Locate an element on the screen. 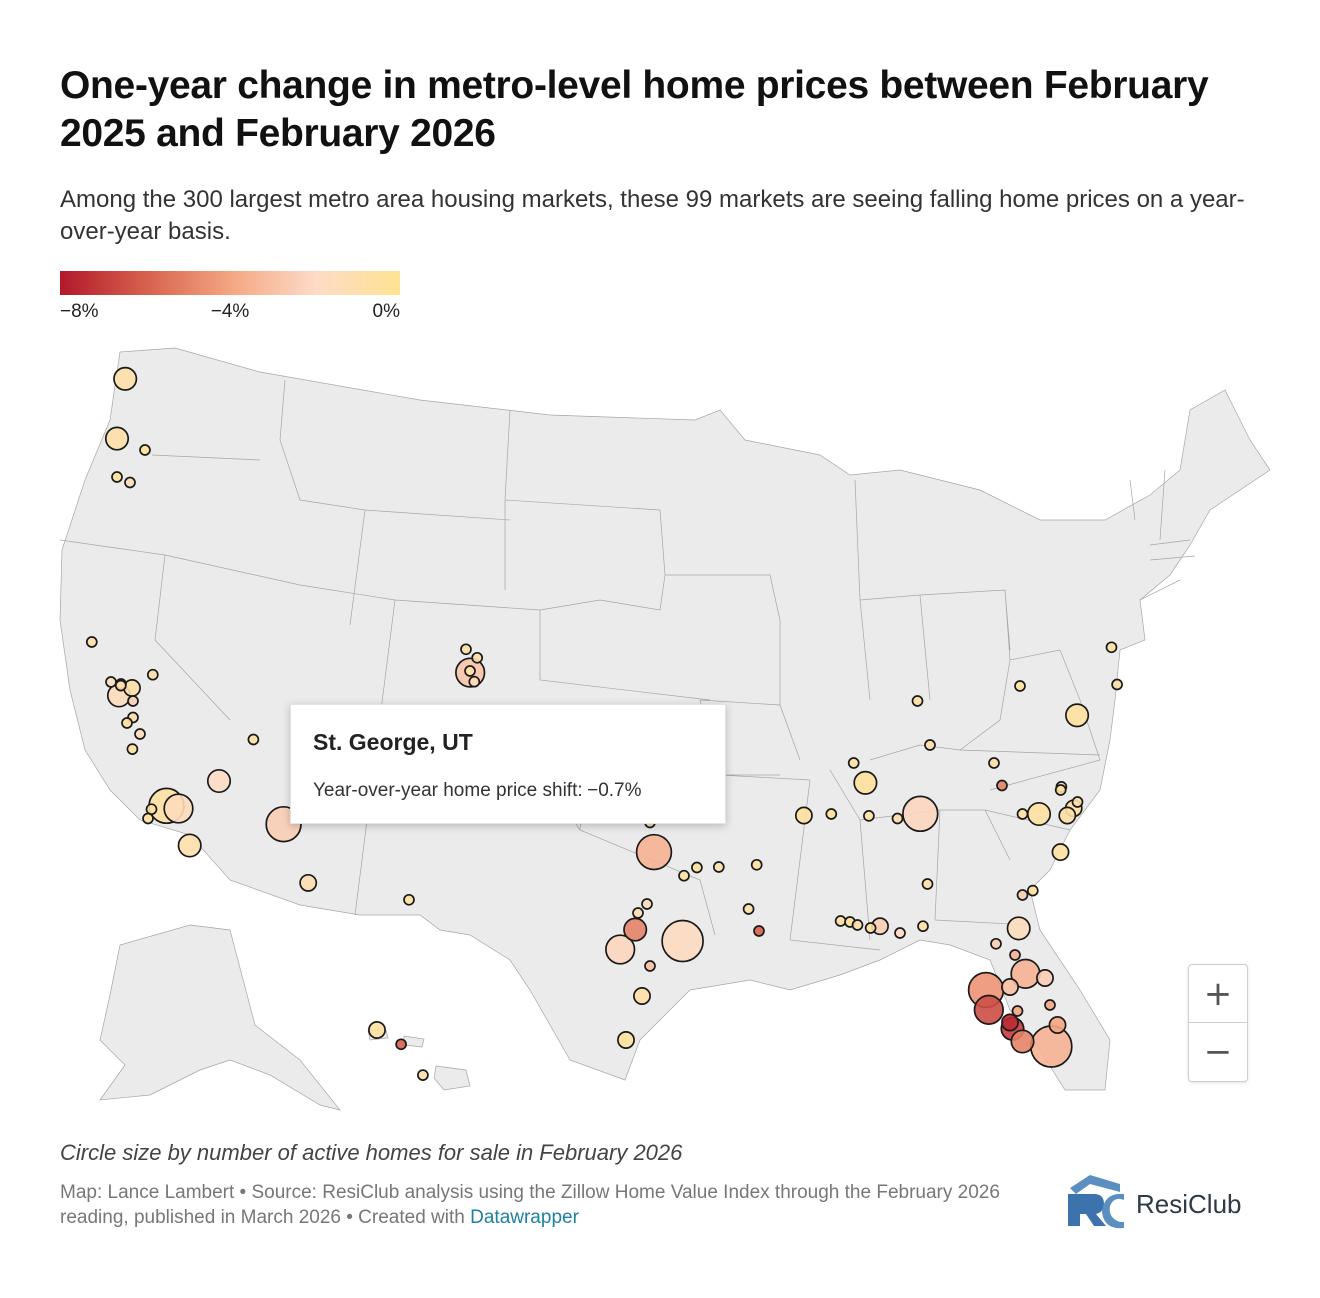  zoom-in-button: + is located at coordinates (1218, 994).